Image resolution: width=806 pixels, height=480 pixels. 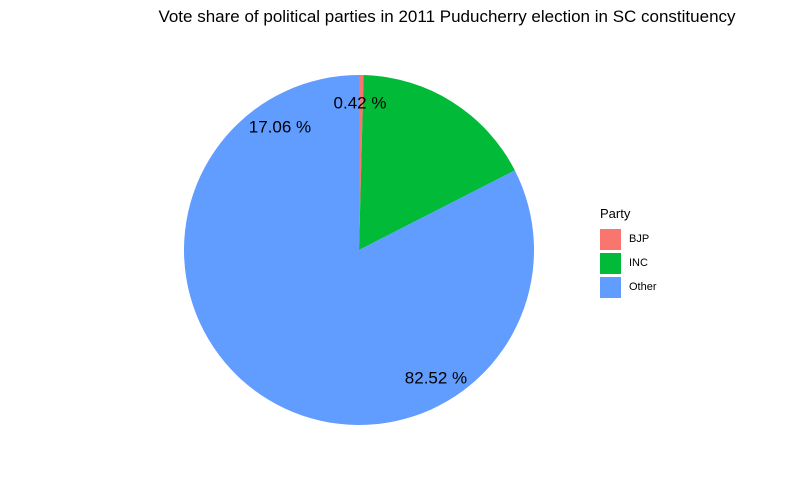 I want to click on legend-label-other: Other, so click(x=643, y=287).